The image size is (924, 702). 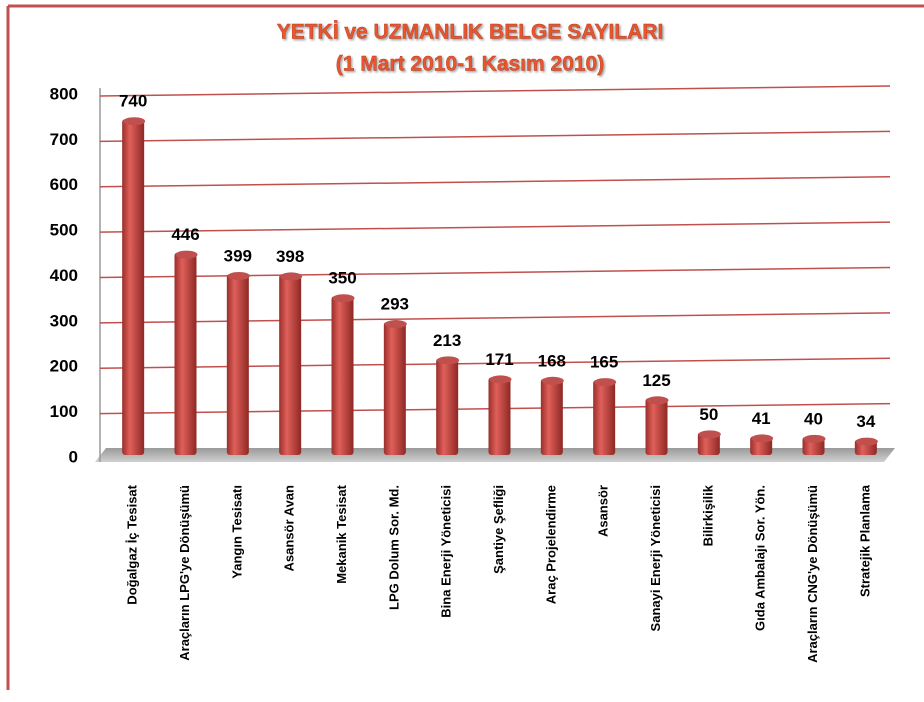 What do you see at coordinates (236, 532) in the screenshot?
I see `x-tick-label: Yangın Tesisatı` at bounding box center [236, 532].